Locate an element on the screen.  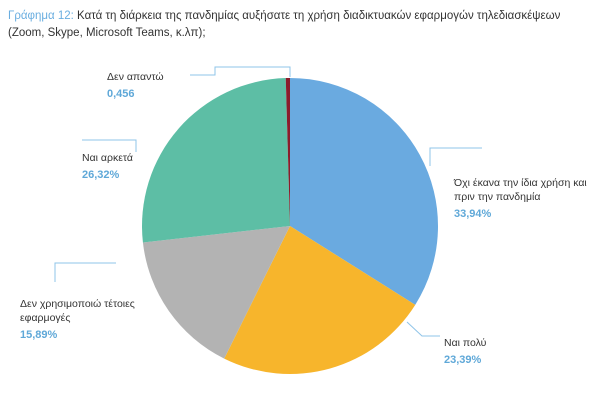
slice-label: Ναι πολύ 23,39% is located at coordinates (504, 351).